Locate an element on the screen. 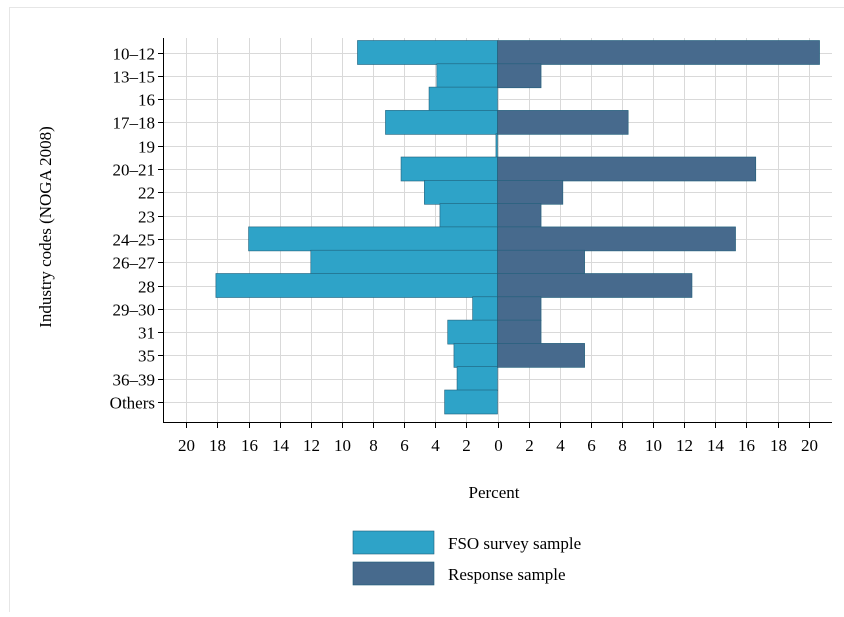  y-tick-label: 29–30 is located at coordinates (134, 310).